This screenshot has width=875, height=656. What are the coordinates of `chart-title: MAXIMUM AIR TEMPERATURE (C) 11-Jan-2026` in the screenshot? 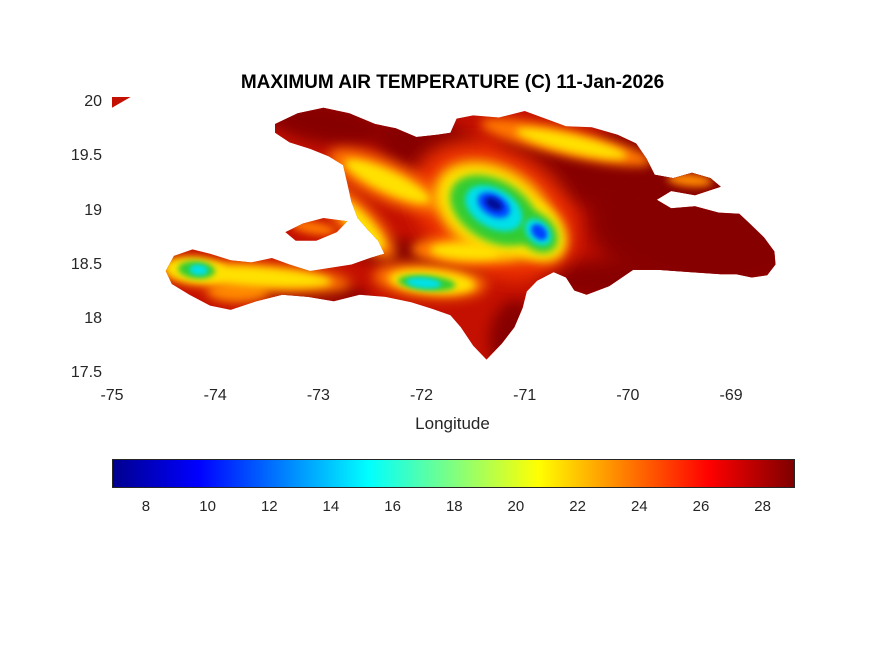 It's located at (452, 82).